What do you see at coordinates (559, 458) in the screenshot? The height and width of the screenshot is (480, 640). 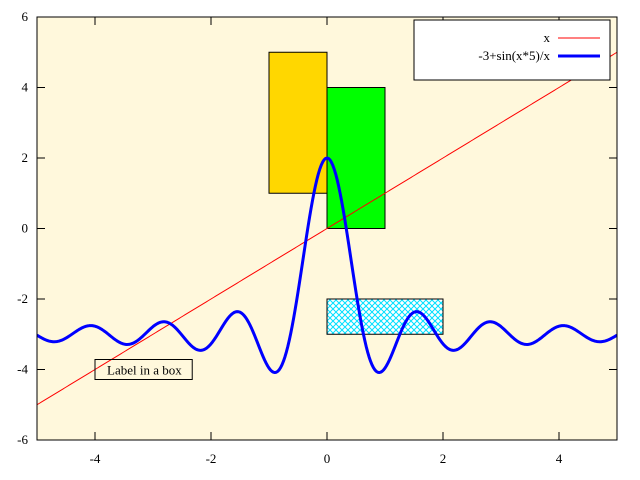 I see `x-tick-label: 4` at bounding box center [559, 458].